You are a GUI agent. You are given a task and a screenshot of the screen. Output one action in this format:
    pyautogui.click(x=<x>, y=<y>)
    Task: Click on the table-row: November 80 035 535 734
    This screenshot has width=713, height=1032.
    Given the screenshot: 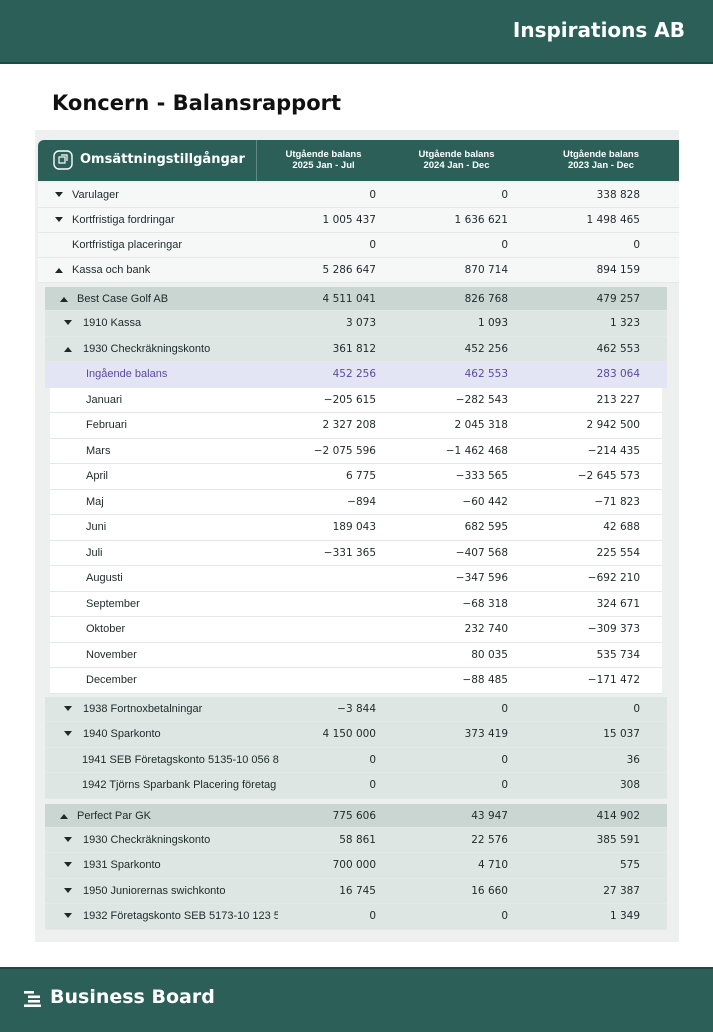 What is the action you would take?
    pyautogui.click(x=356, y=655)
    